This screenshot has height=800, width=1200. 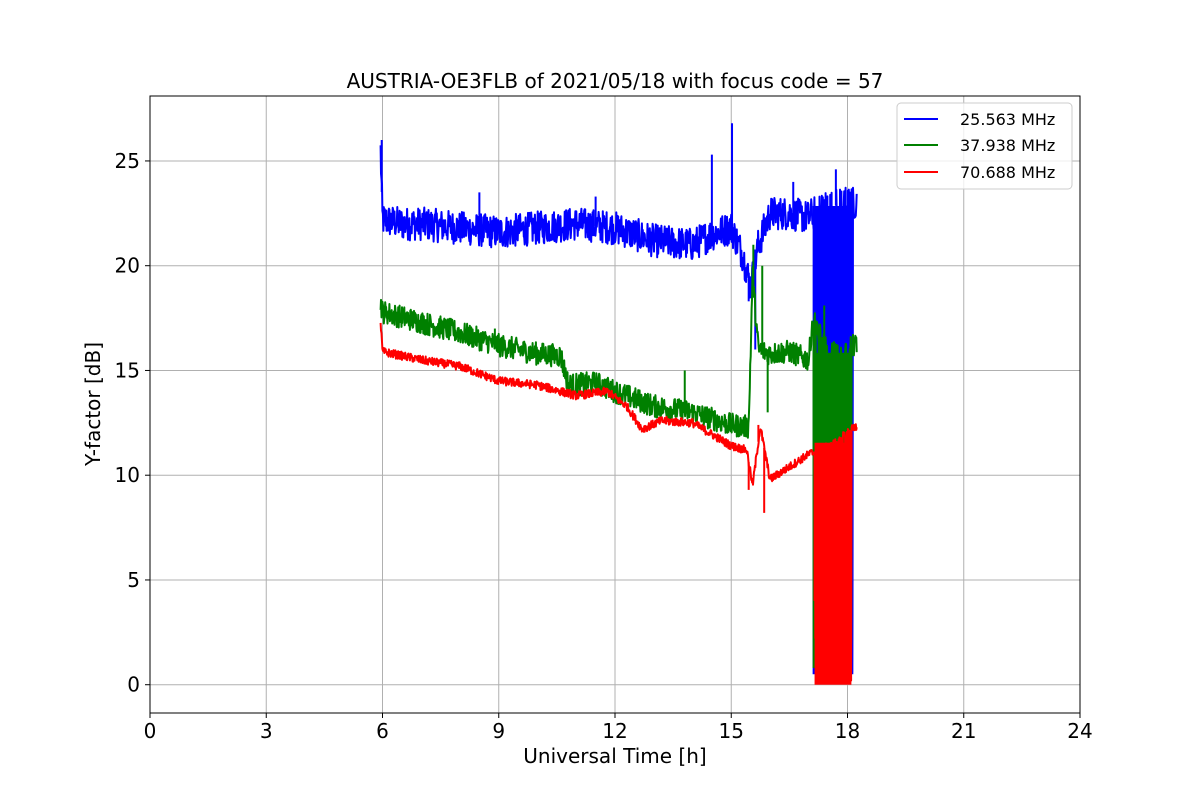 I want to click on x-tick-label: 24, so click(x=1079, y=731).